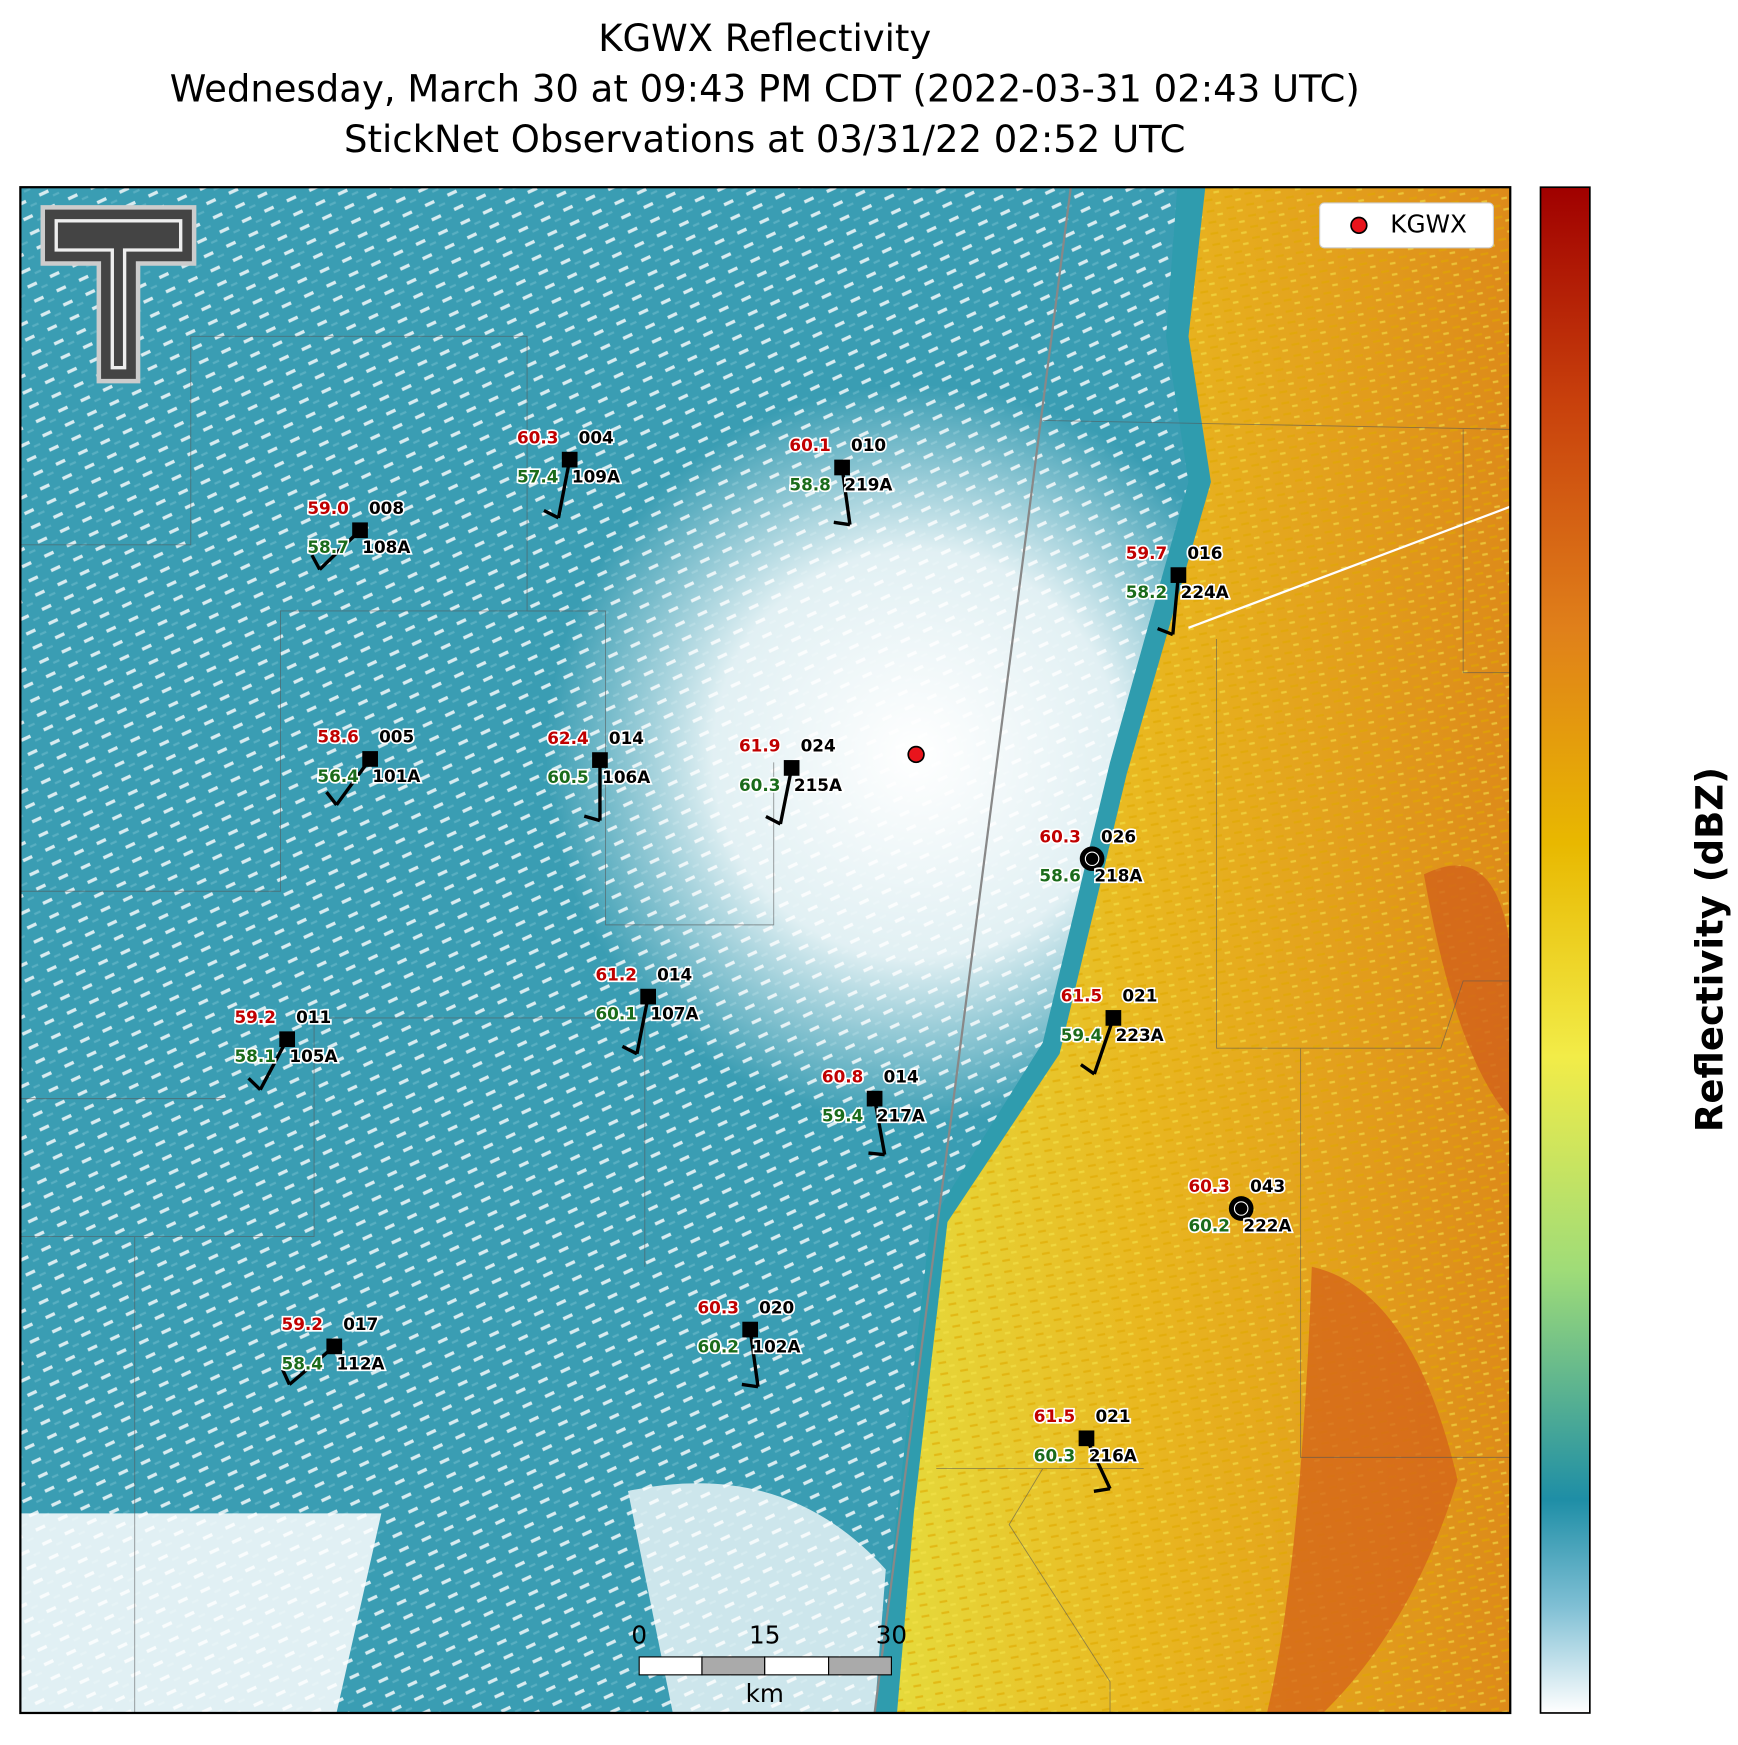  Describe the element at coordinates (759, 746) in the screenshot. I see `temperature: 61.9` at that location.